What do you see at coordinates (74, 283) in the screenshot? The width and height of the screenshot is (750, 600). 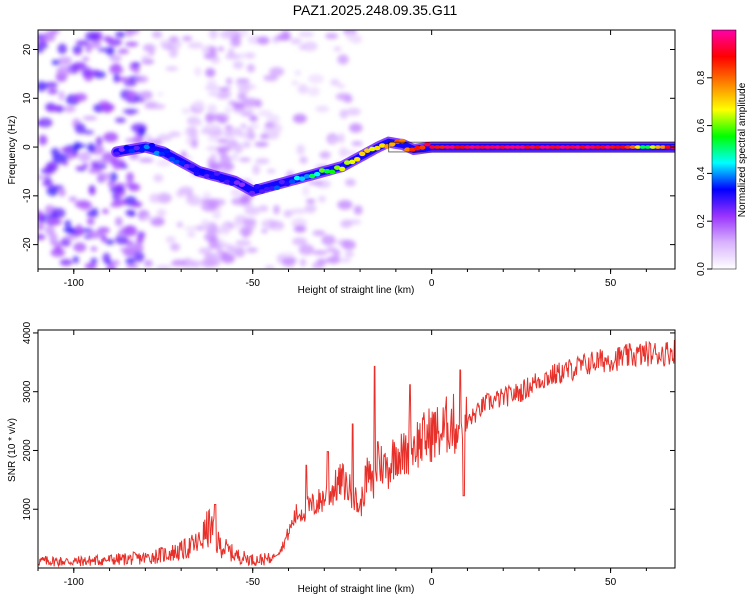 I see `x-tick-label: -100` at bounding box center [74, 283].